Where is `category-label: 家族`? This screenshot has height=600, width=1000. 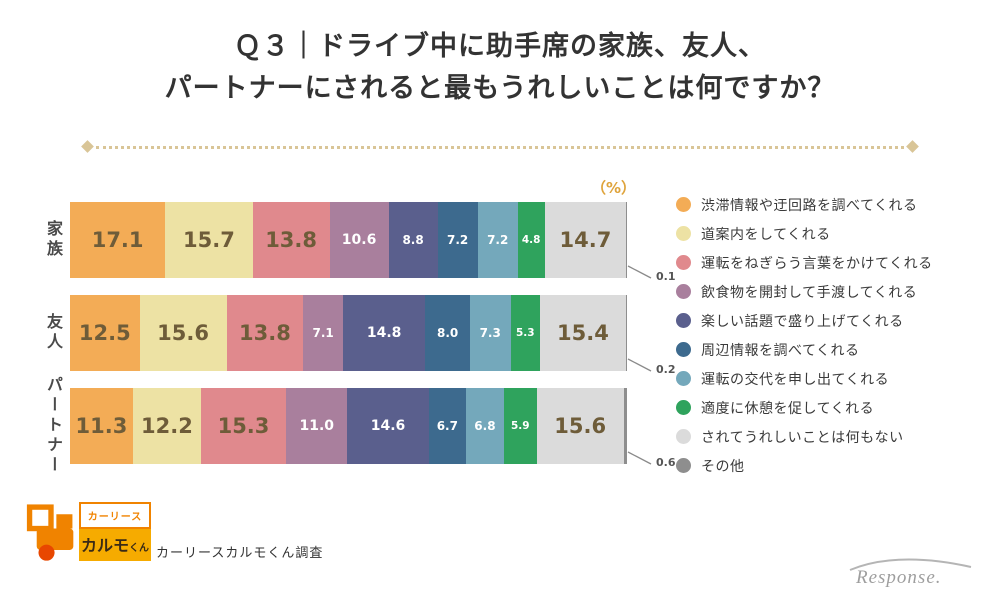
category-label: 家族 is located at coordinates (53, 240).